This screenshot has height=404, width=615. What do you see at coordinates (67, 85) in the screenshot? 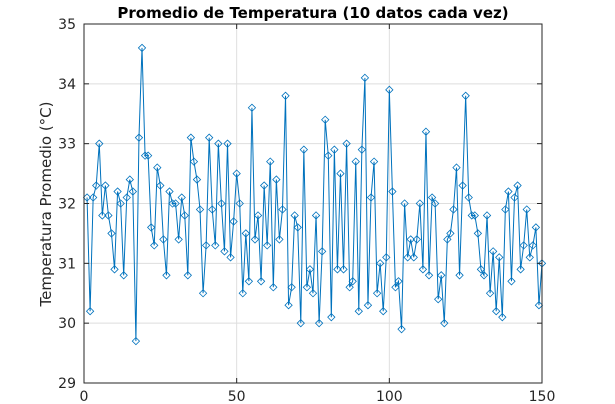
I see `y-tick-label: 34` at bounding box center [67, 85].